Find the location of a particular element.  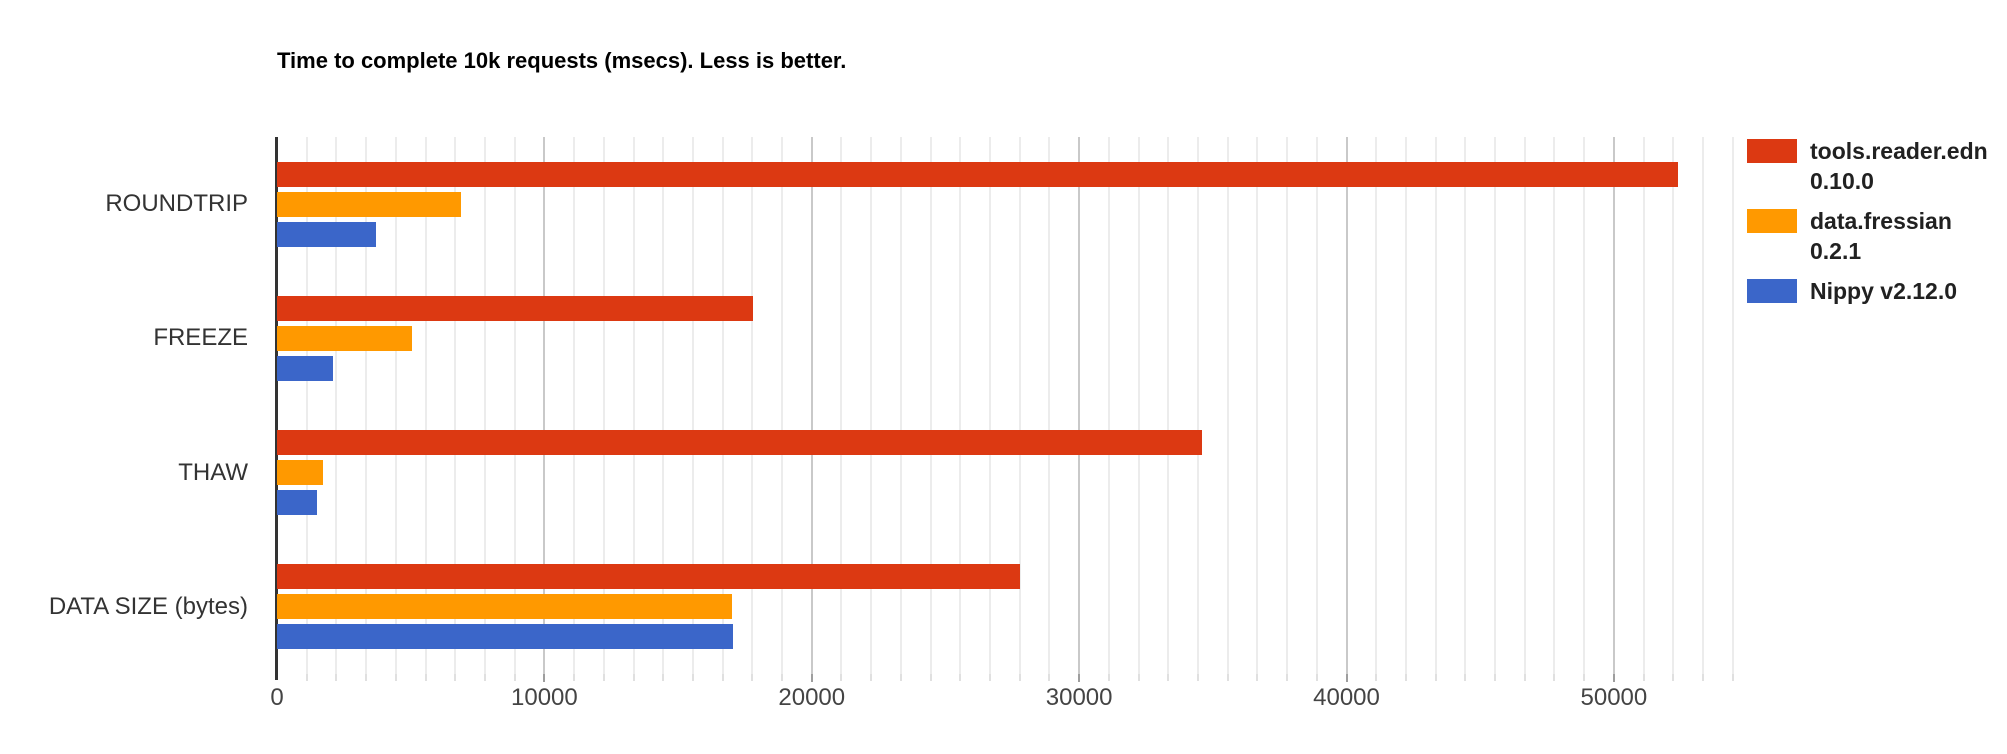

legend-label-line: Nippy v2.12.0 is located at coordinates (1884, 291).